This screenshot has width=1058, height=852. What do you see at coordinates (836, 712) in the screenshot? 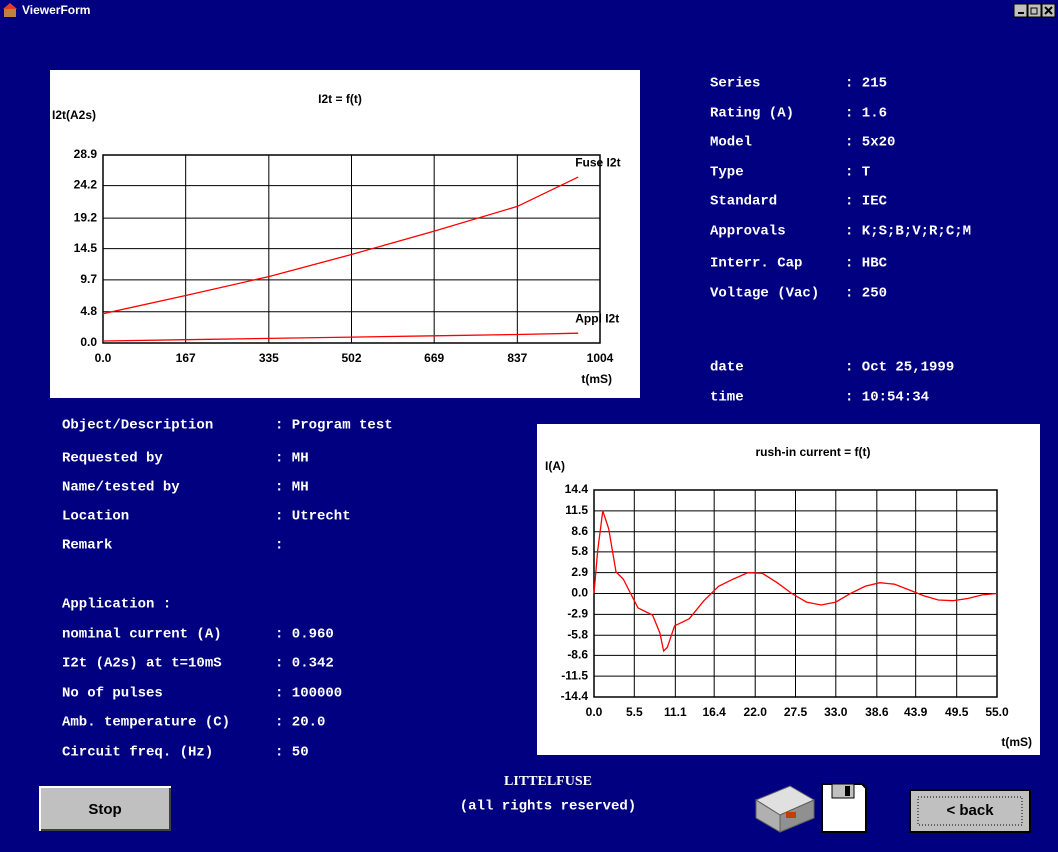
I see `x-tick-label: 33.0` at bounding box center [836, 712].